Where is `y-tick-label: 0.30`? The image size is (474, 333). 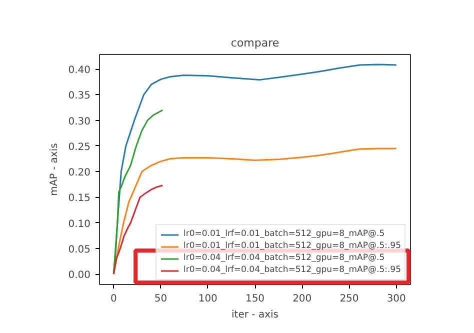
y-tick-label: 0.30 is located at coordinates (79, 122).